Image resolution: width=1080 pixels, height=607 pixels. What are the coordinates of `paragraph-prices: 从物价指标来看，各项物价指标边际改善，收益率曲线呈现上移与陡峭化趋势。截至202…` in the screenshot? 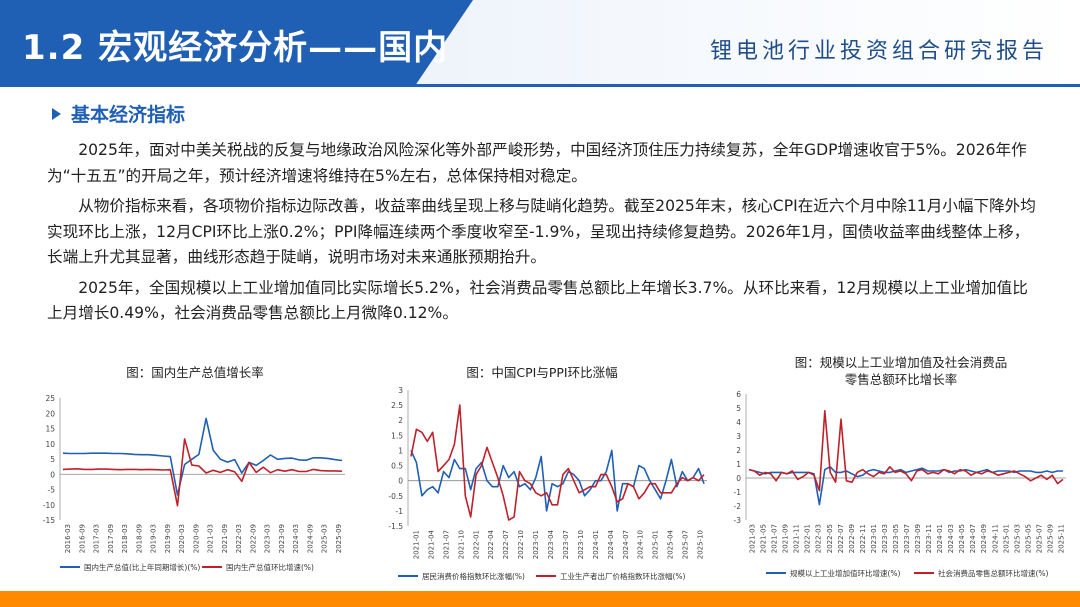 It's located at (541, 231).